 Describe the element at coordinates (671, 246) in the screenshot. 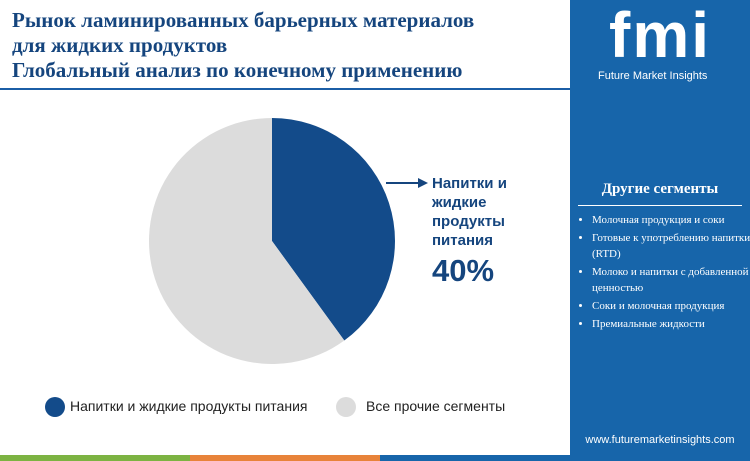

I see `segment-item: Готовые к употреблению напитки (RTD)` at that location.